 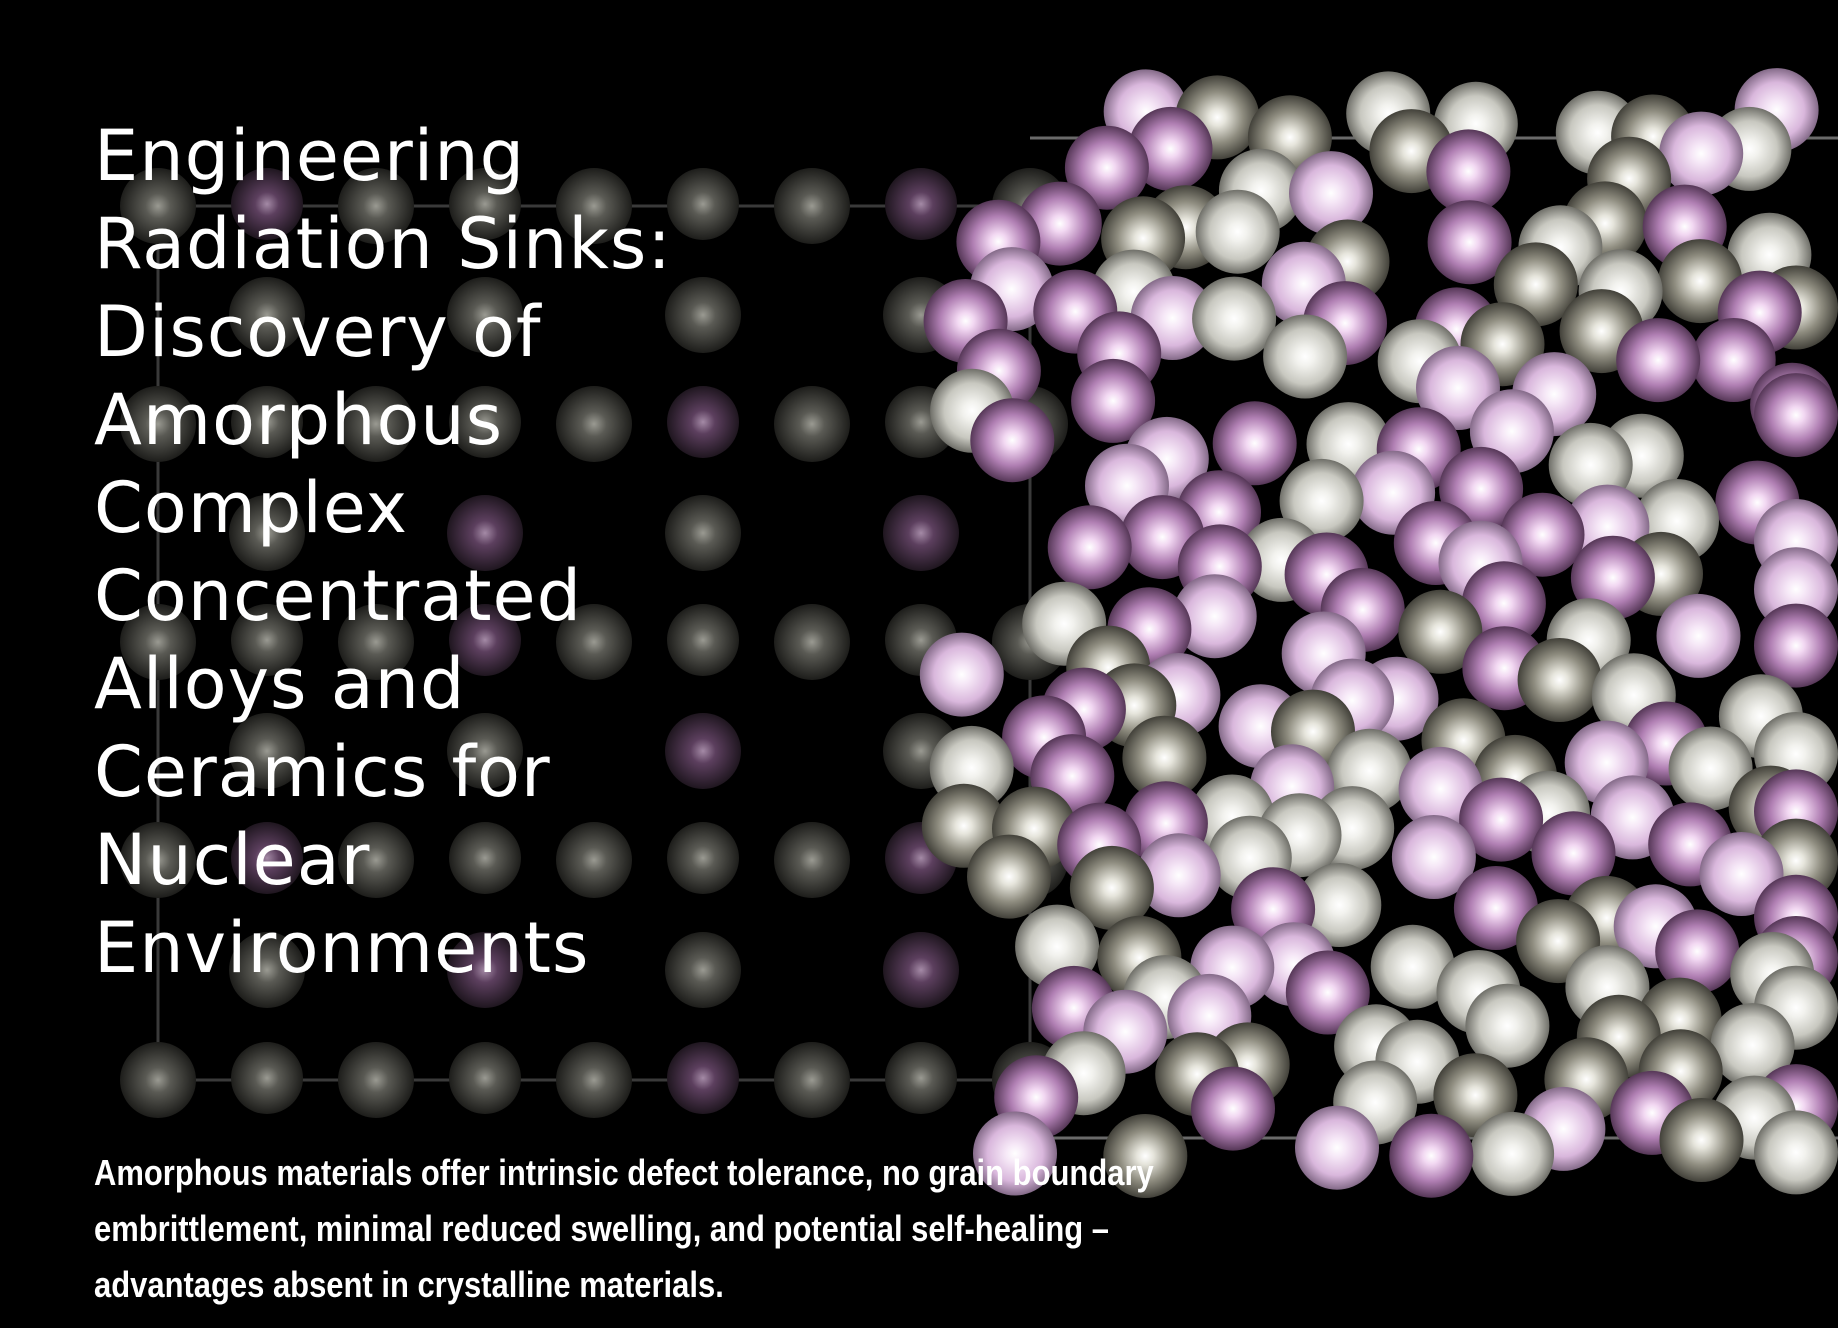 I want to click on title-line: Complex, so click(x=251, y=508).